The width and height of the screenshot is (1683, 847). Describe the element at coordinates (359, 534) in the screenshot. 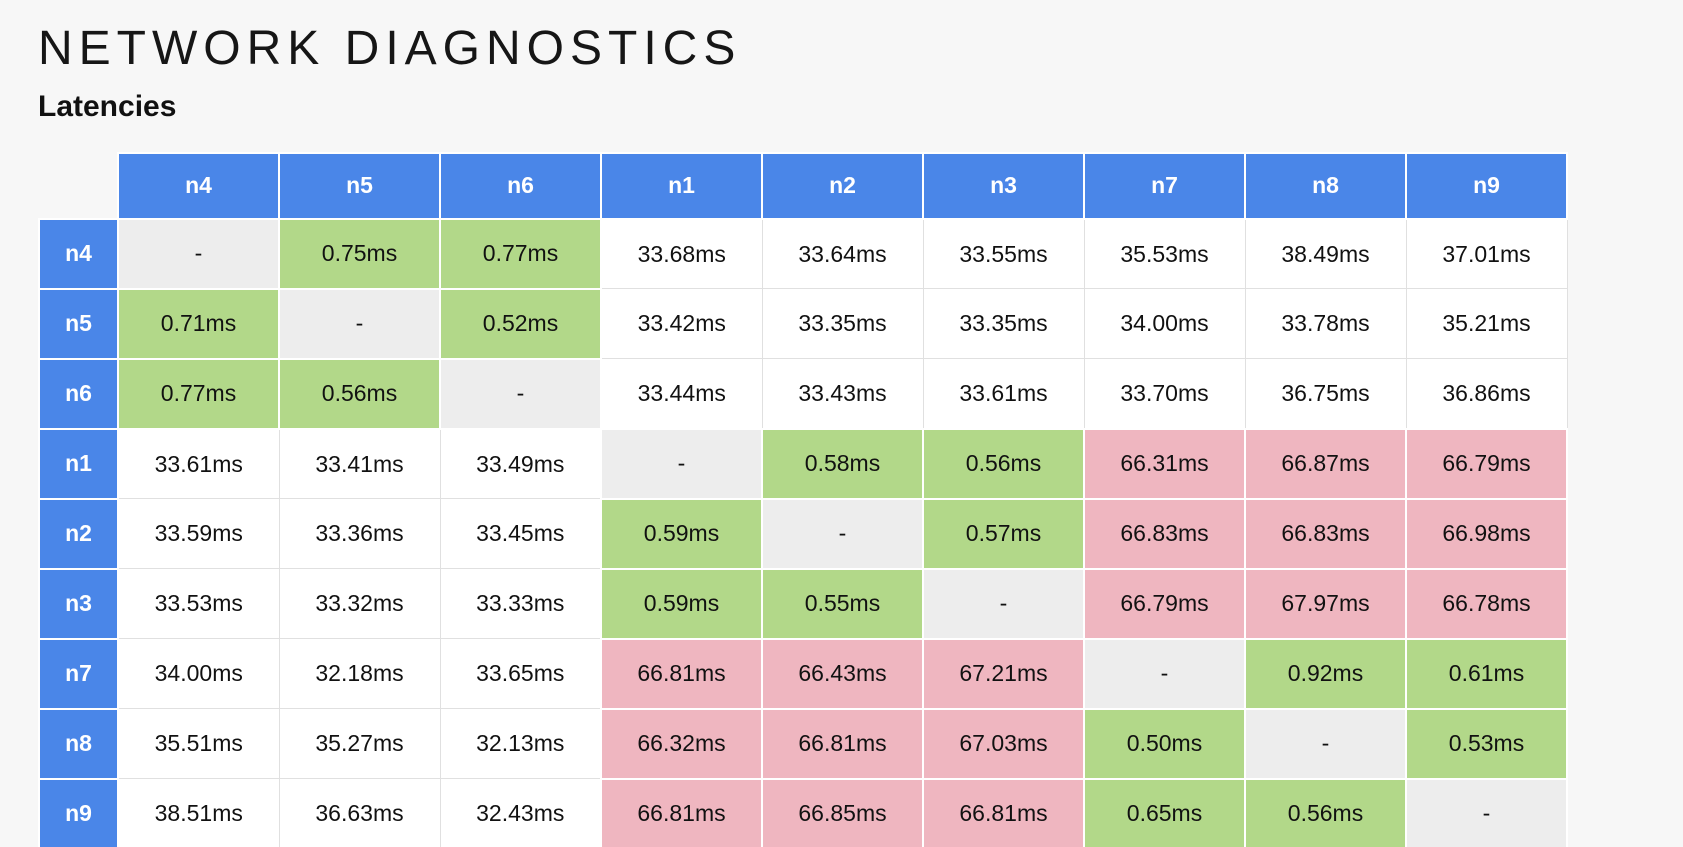

I see `latency-cell-n2-n5: 33.36ms` at that location.